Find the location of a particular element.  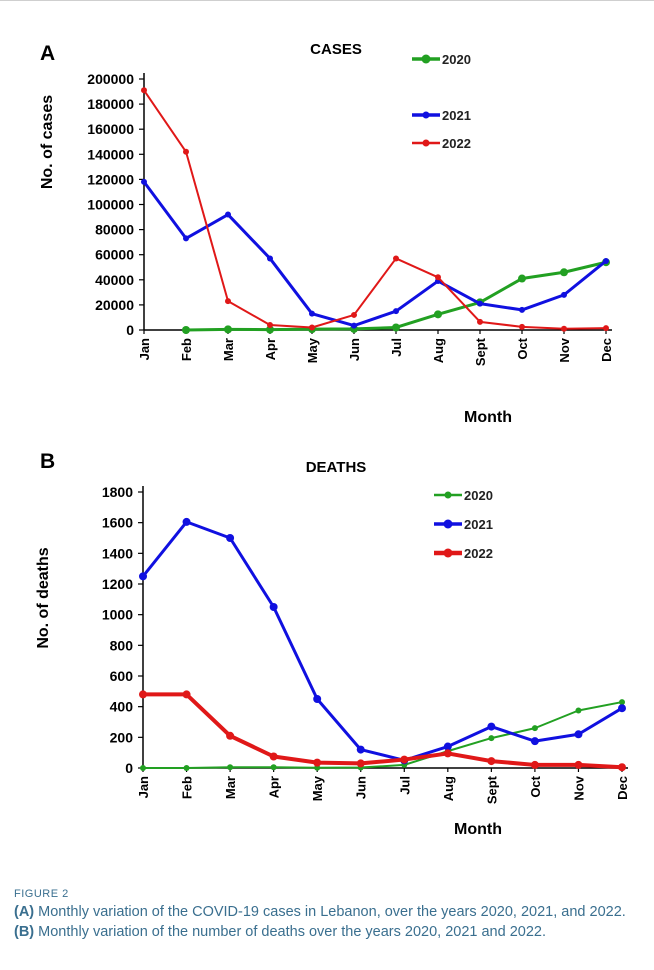

top-divider is located at coordinates (327, 0).